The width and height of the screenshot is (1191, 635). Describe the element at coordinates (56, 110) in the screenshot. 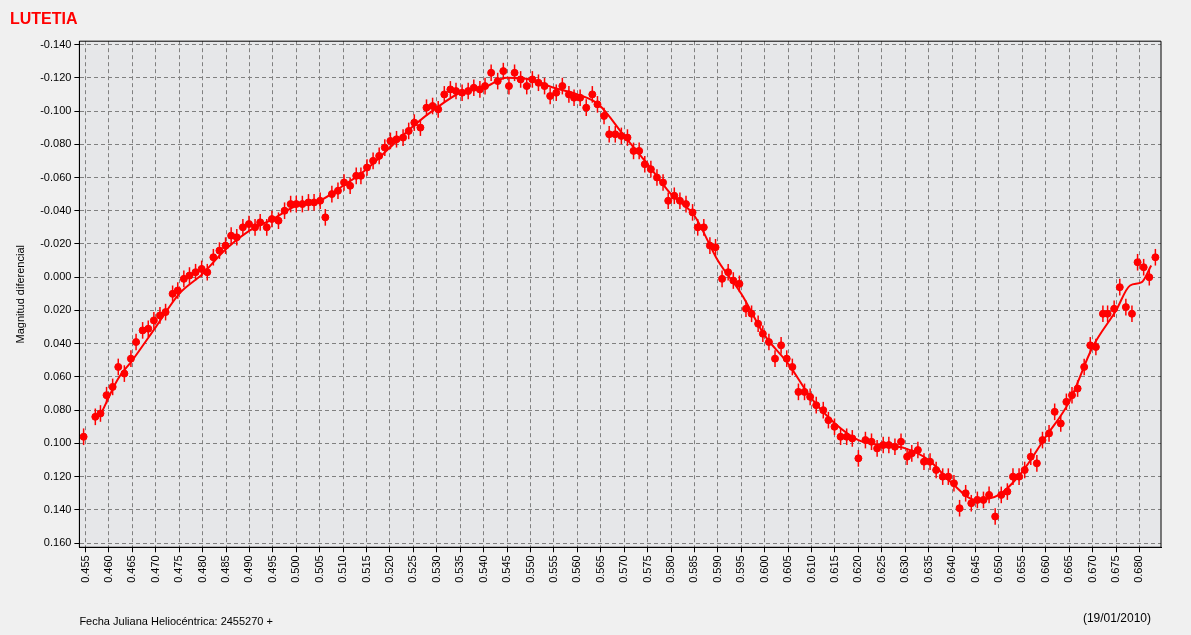

I see `y-tick-label: -0.100` at that location.